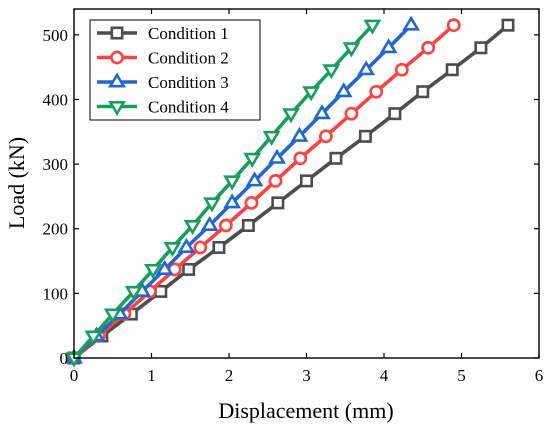  Describe the element at coordinates (188, 33) in the screenshot. I see `legend-label: Condition 1` at that location.